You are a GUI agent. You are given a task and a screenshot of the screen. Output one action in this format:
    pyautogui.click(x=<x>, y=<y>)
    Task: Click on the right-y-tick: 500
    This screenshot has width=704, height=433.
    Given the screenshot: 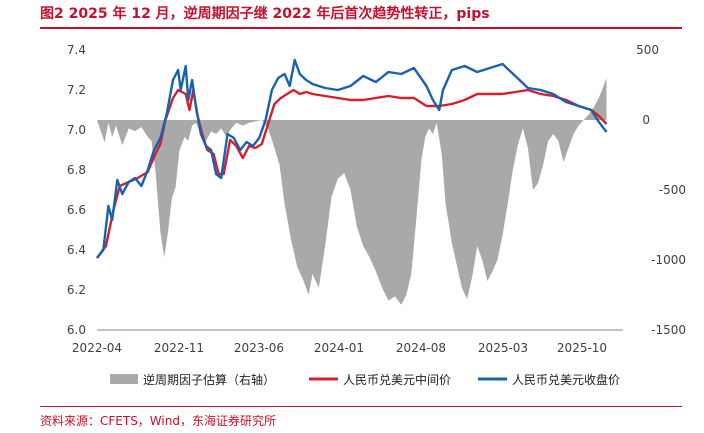 What is the action you would take?
    pyautogui.click(x=647, y=50)
    